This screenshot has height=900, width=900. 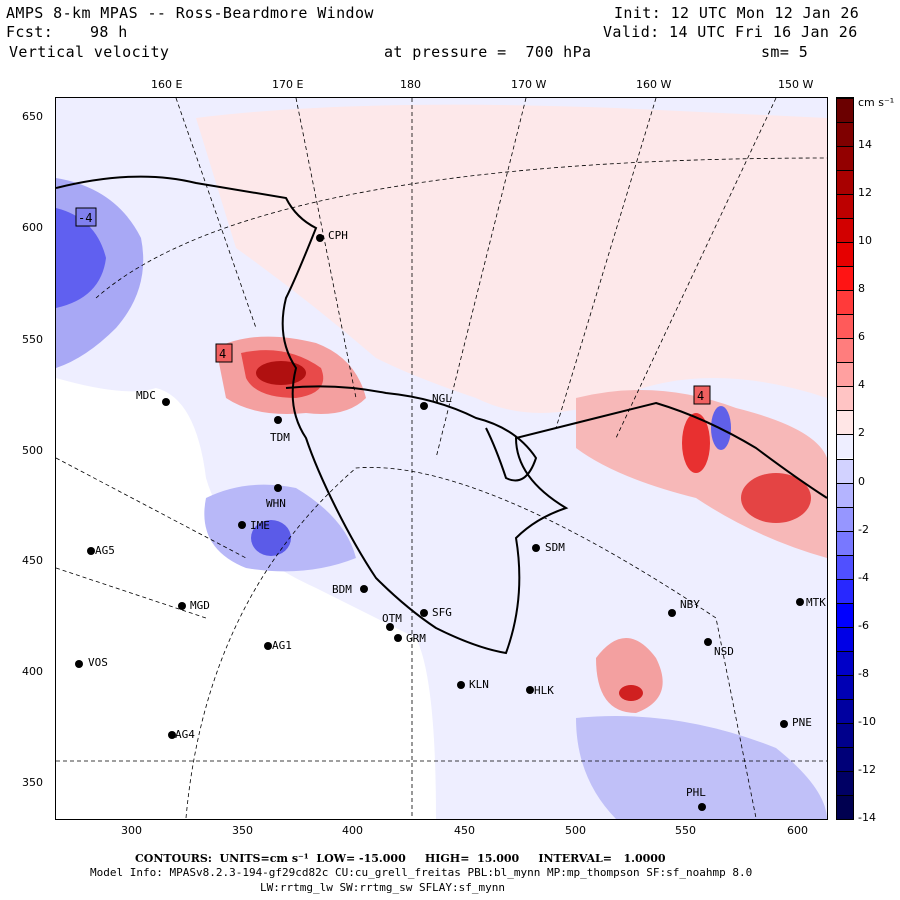 What do you see at coordinates (555, 547) in the screenshot?
I see `station-label: SDM` at bounding box center [555, 547].